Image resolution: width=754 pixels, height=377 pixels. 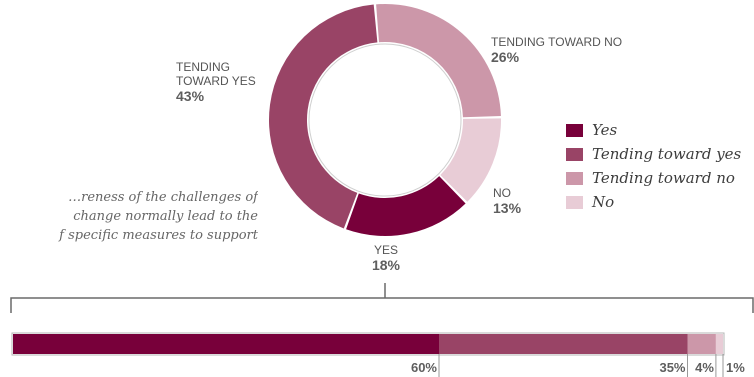 What do you see at coordinates (507, 208) in the screenshot?
I see `slice-label-pct: 13%` at bounding box center [507, 208].